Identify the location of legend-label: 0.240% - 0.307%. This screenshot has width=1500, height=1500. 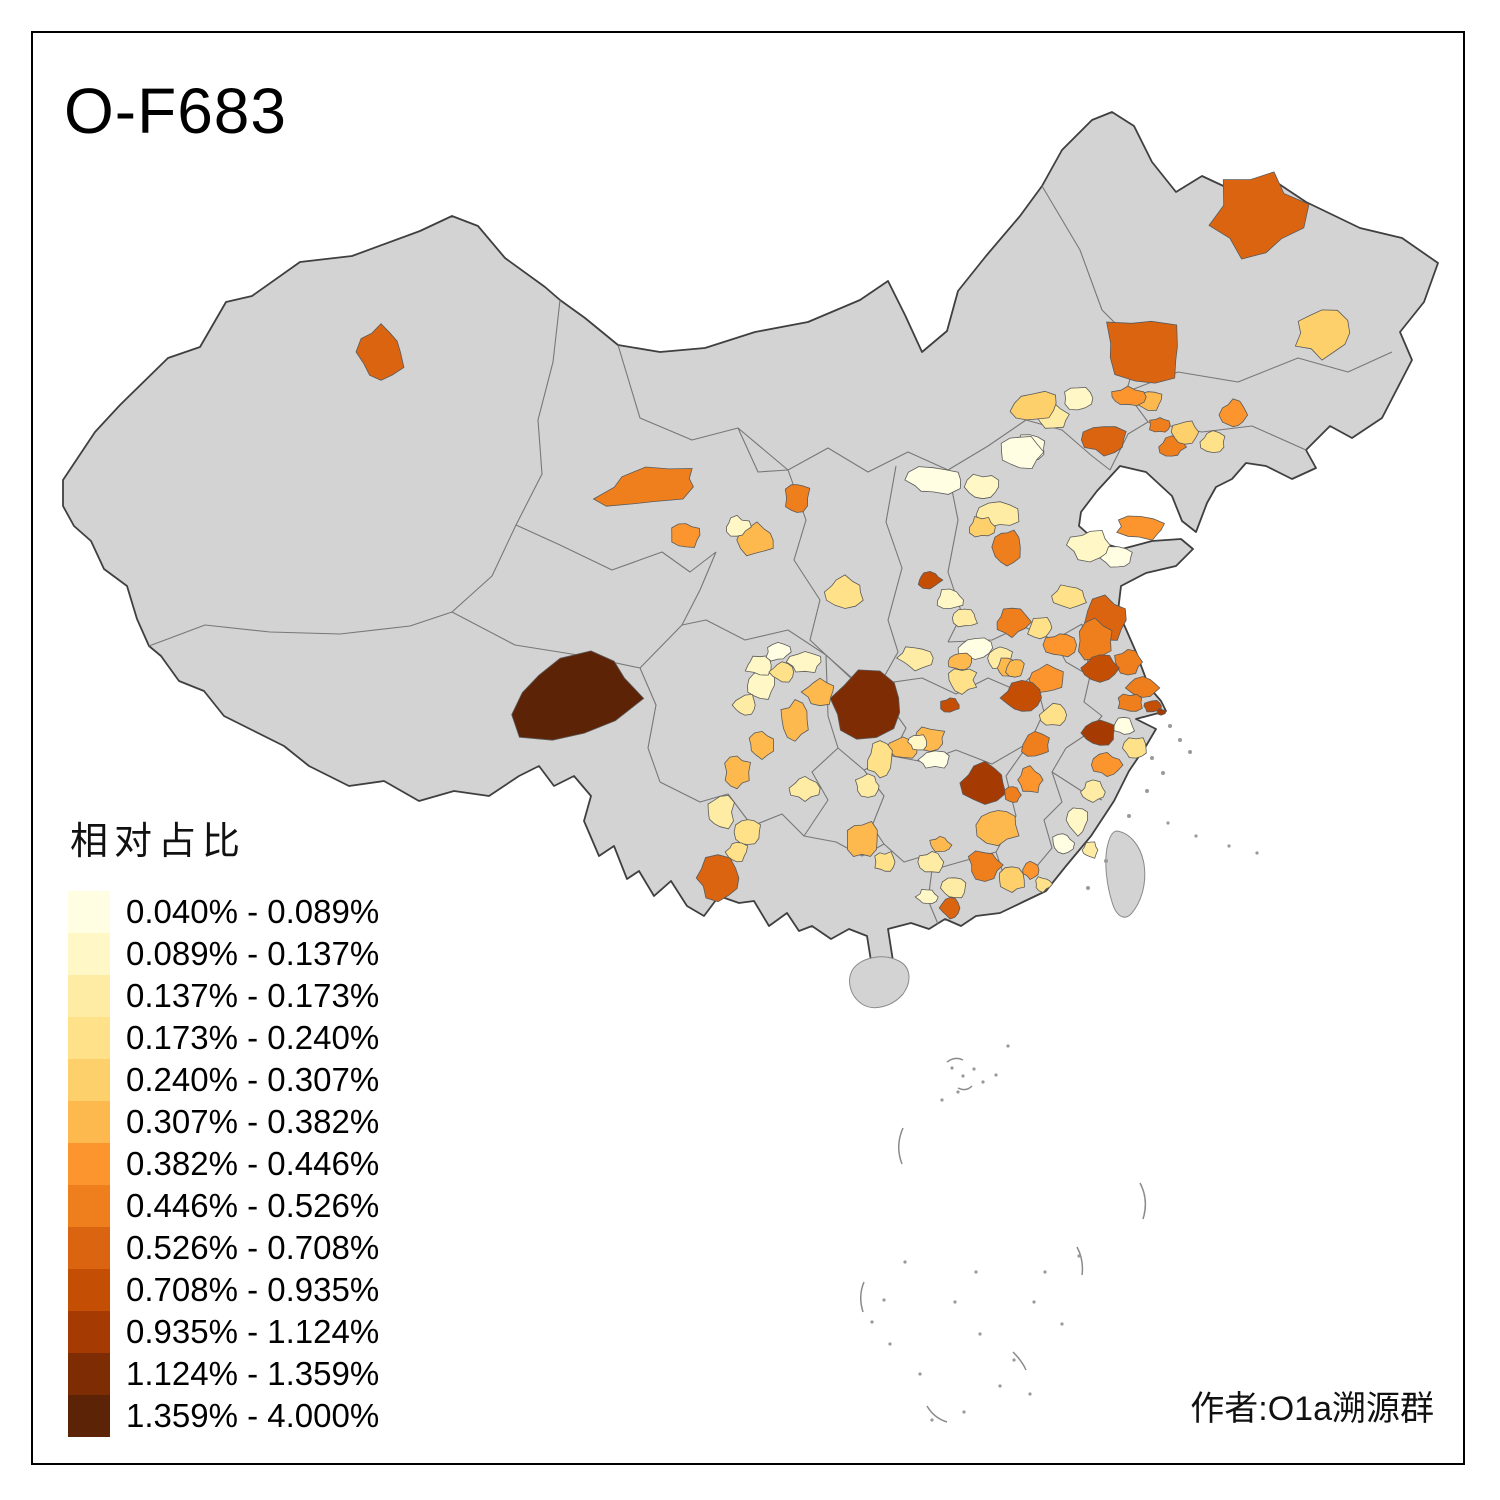
(253, 1079).